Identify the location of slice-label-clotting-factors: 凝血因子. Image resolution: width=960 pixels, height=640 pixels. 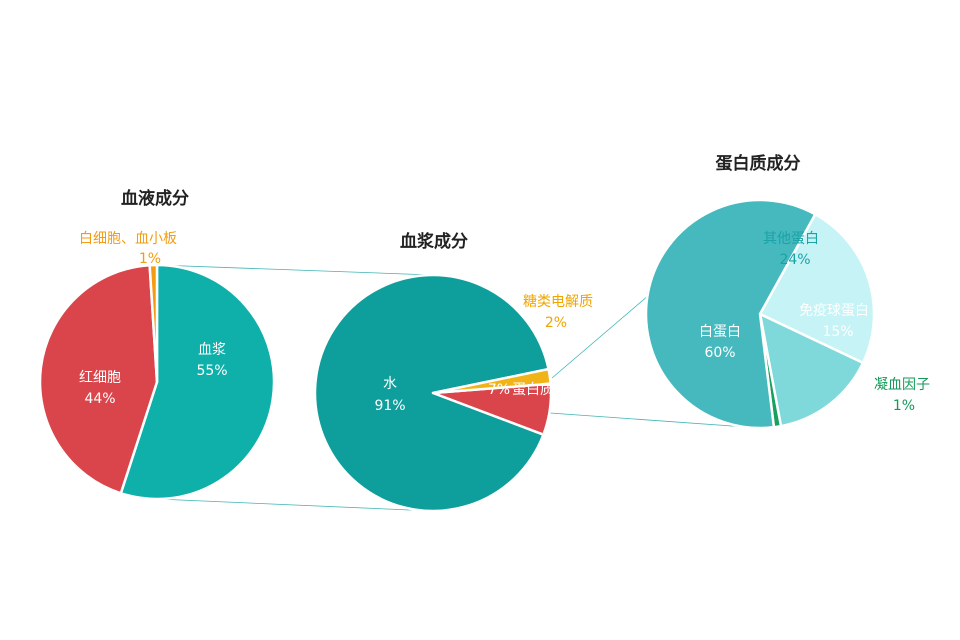
(902, 385).